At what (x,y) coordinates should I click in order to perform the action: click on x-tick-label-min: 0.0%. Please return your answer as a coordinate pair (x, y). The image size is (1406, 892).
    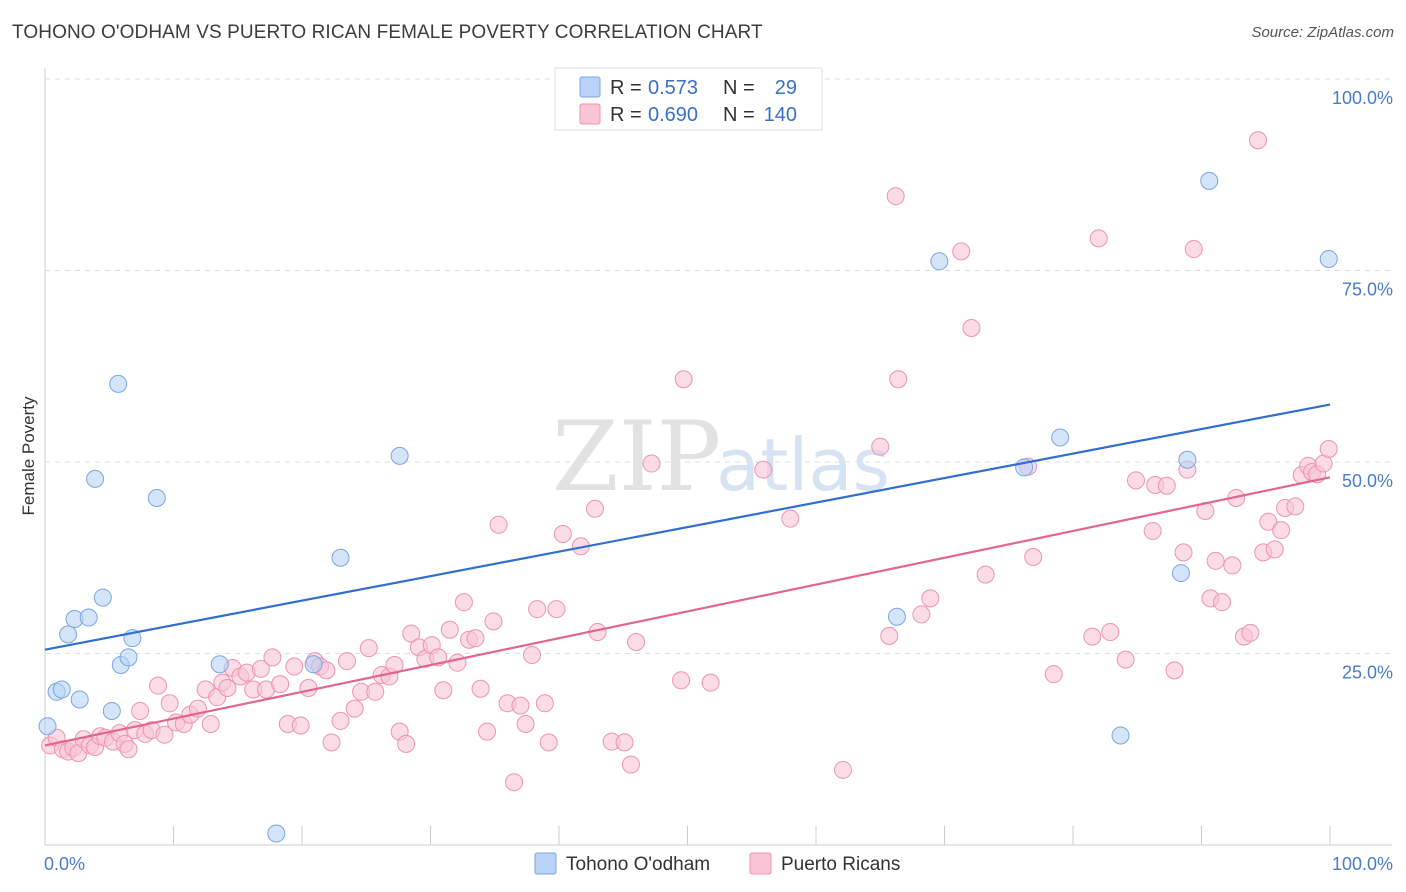
    Looking at the image, I should click on (64, 864).